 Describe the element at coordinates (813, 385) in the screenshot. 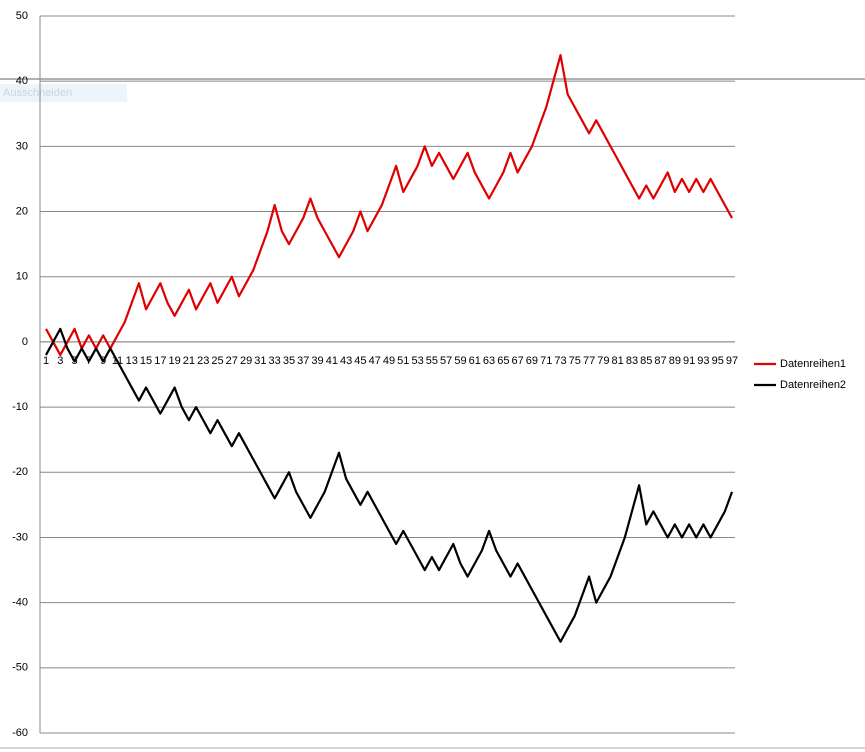

I see `legend-label: Datenreihen2` at that location.